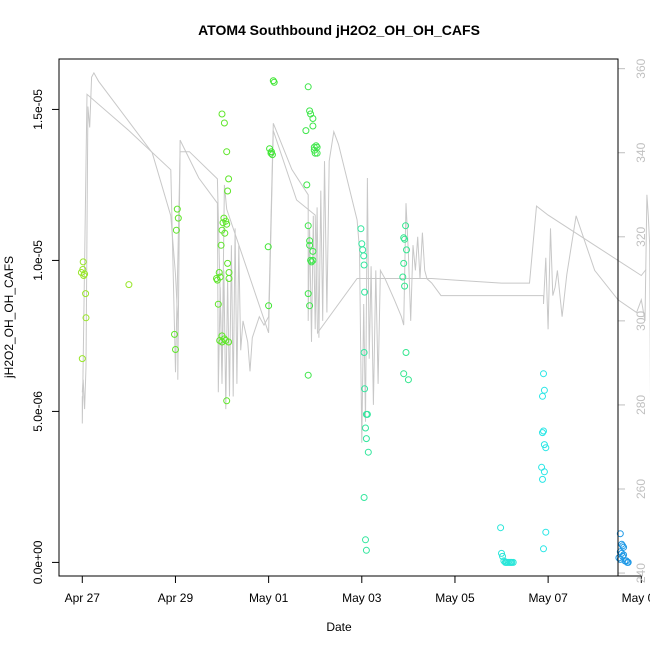  I want to click on secondary-tick-label: 320, so click(641, 236).